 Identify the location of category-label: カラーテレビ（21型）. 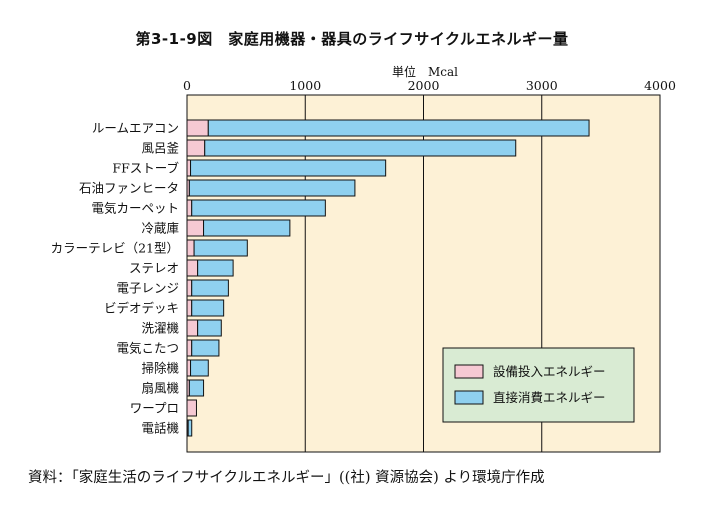
(115, 248).